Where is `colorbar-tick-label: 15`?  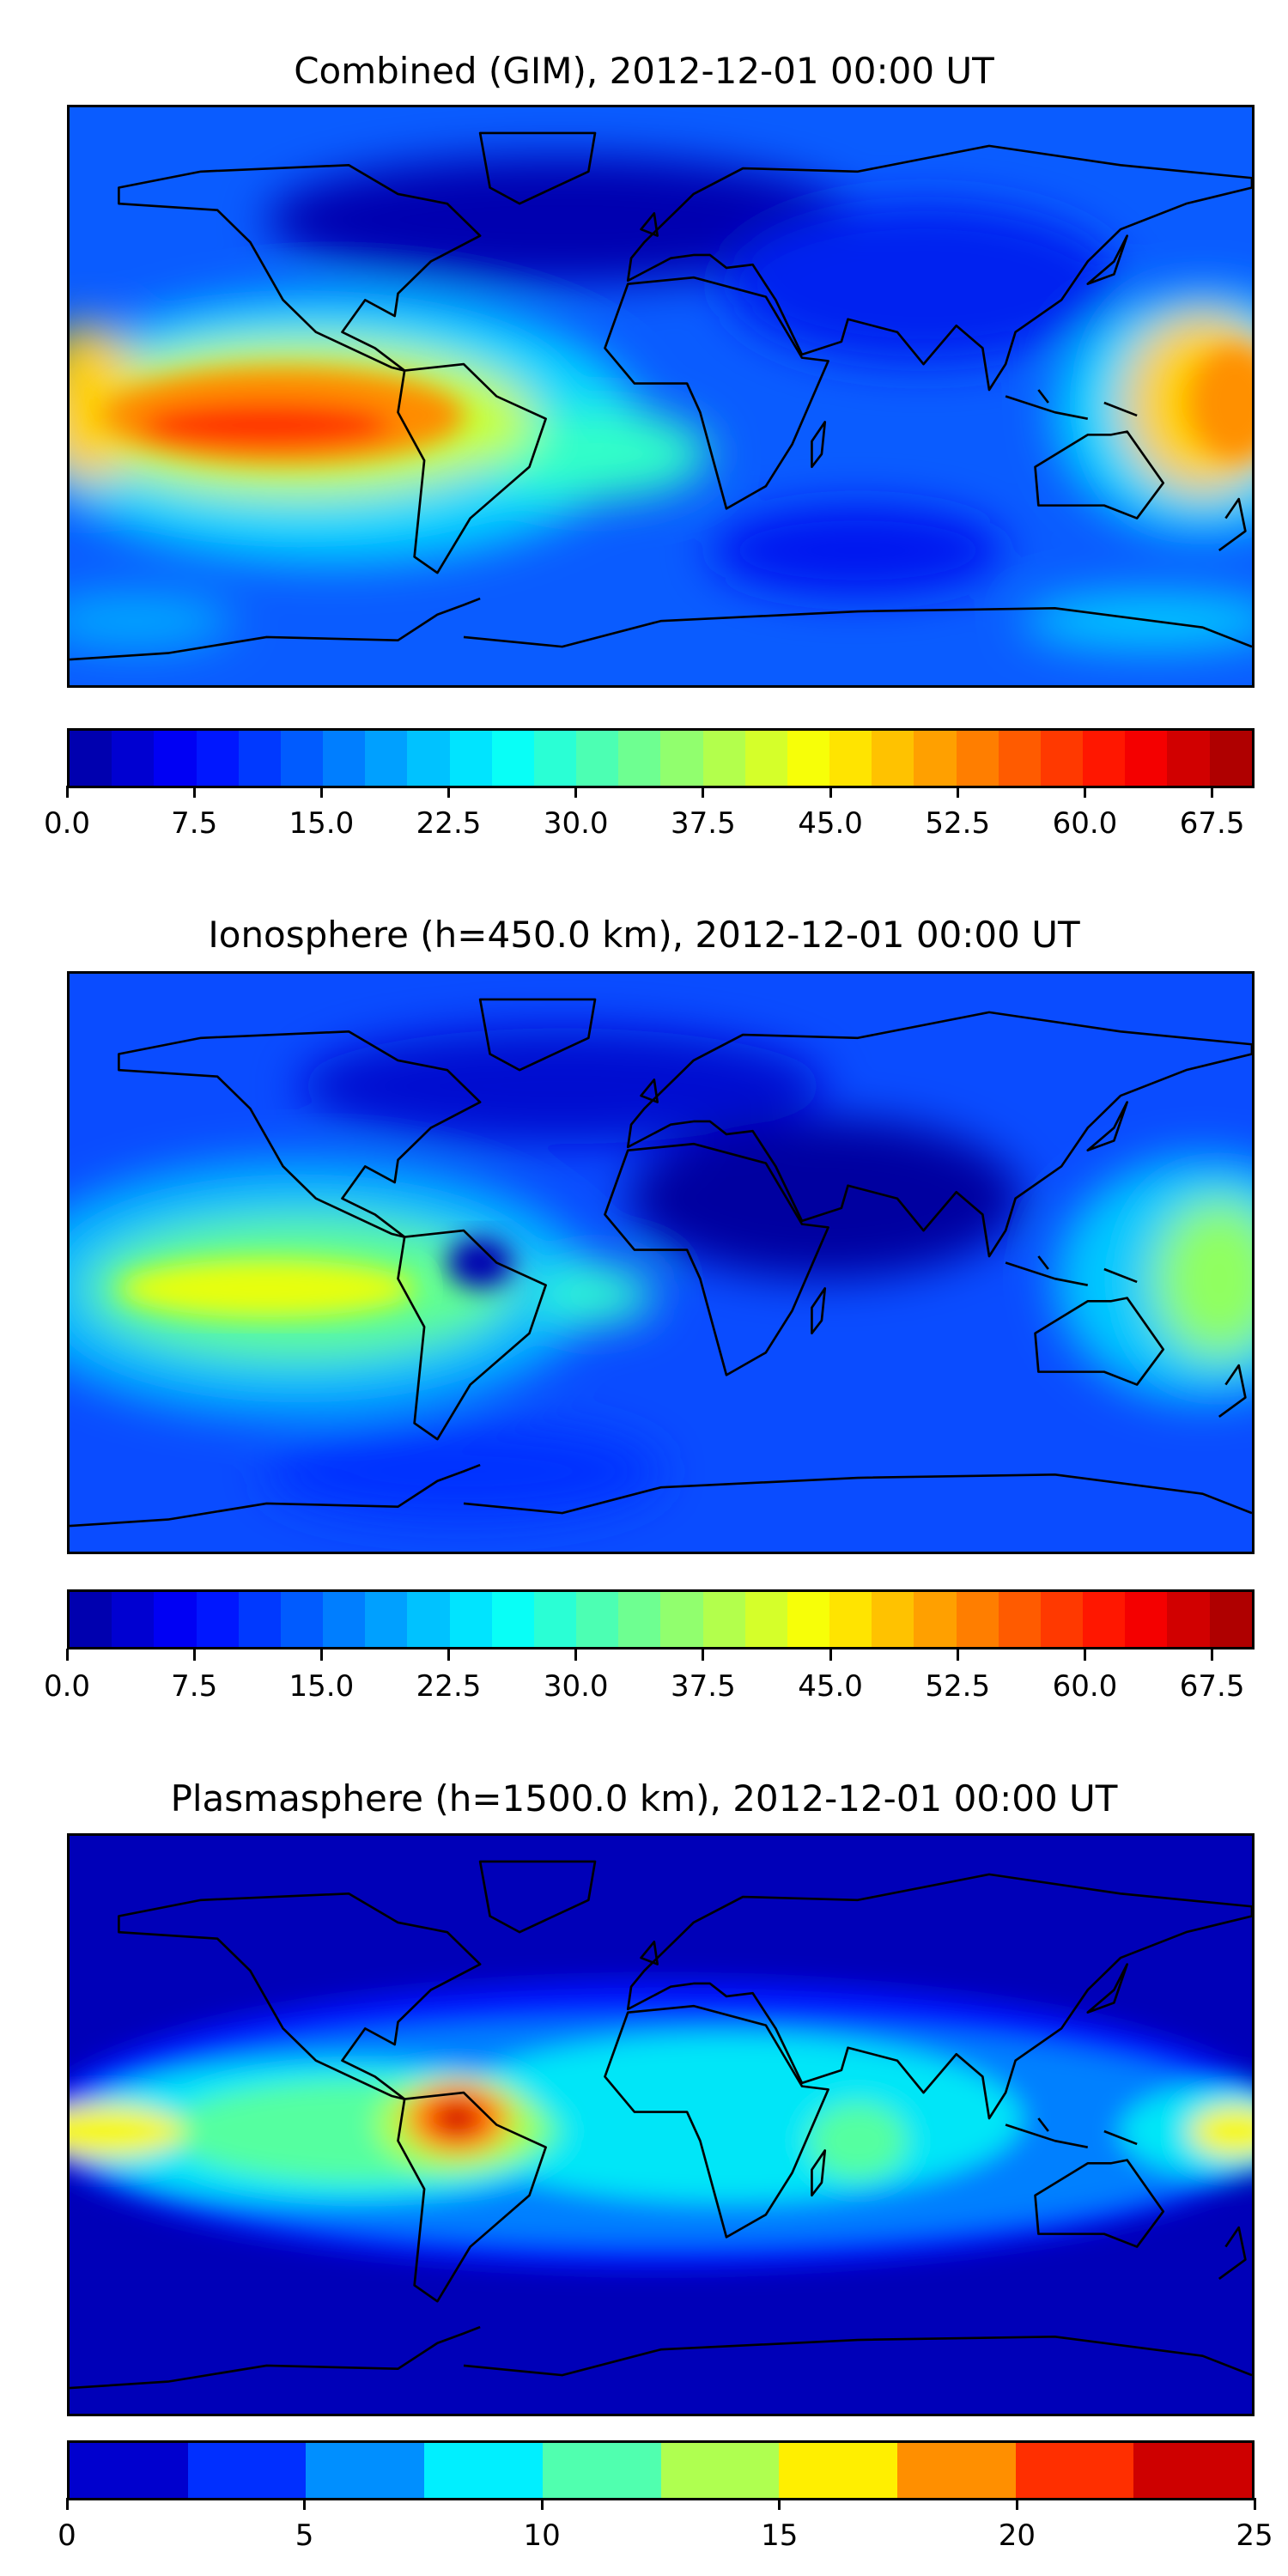
colorbar-tick-label: 15 is located at coordinates (780, 2536).